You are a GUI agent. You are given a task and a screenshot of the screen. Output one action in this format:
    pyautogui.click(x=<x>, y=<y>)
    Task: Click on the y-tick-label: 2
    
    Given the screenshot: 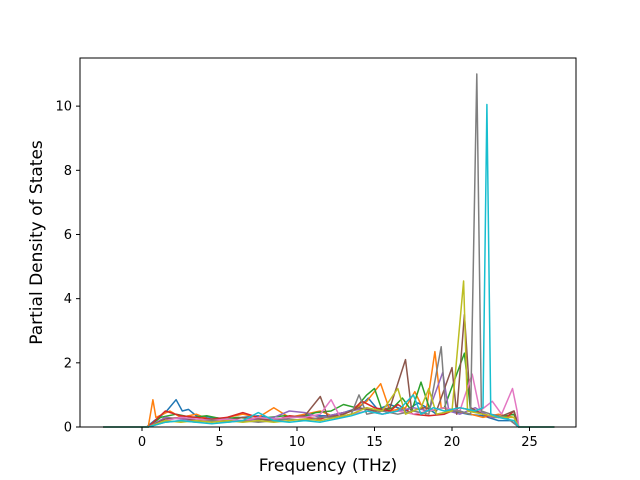 What is the action you would take?
    pyautogui.click(x=68, y=363)
    